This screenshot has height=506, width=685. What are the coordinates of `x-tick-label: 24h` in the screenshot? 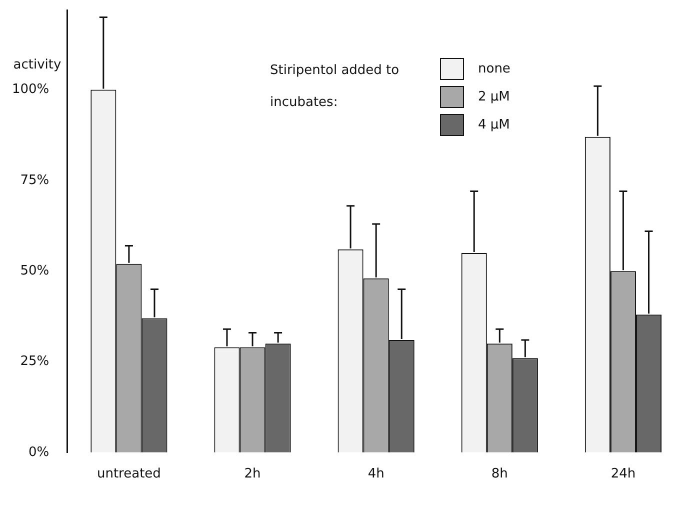 It's located at (623, 474).